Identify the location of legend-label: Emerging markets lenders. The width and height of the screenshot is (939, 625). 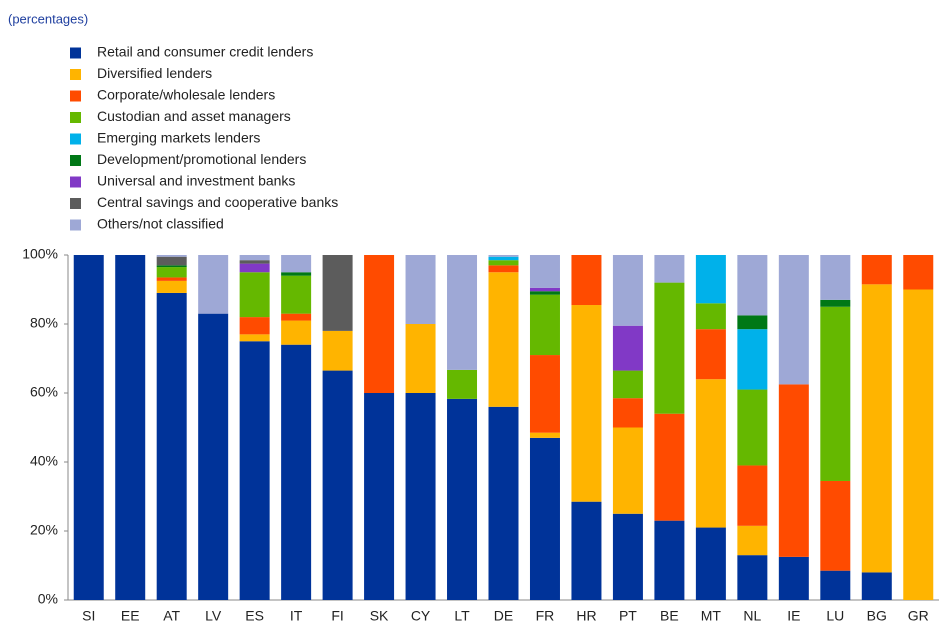
(178, 138).